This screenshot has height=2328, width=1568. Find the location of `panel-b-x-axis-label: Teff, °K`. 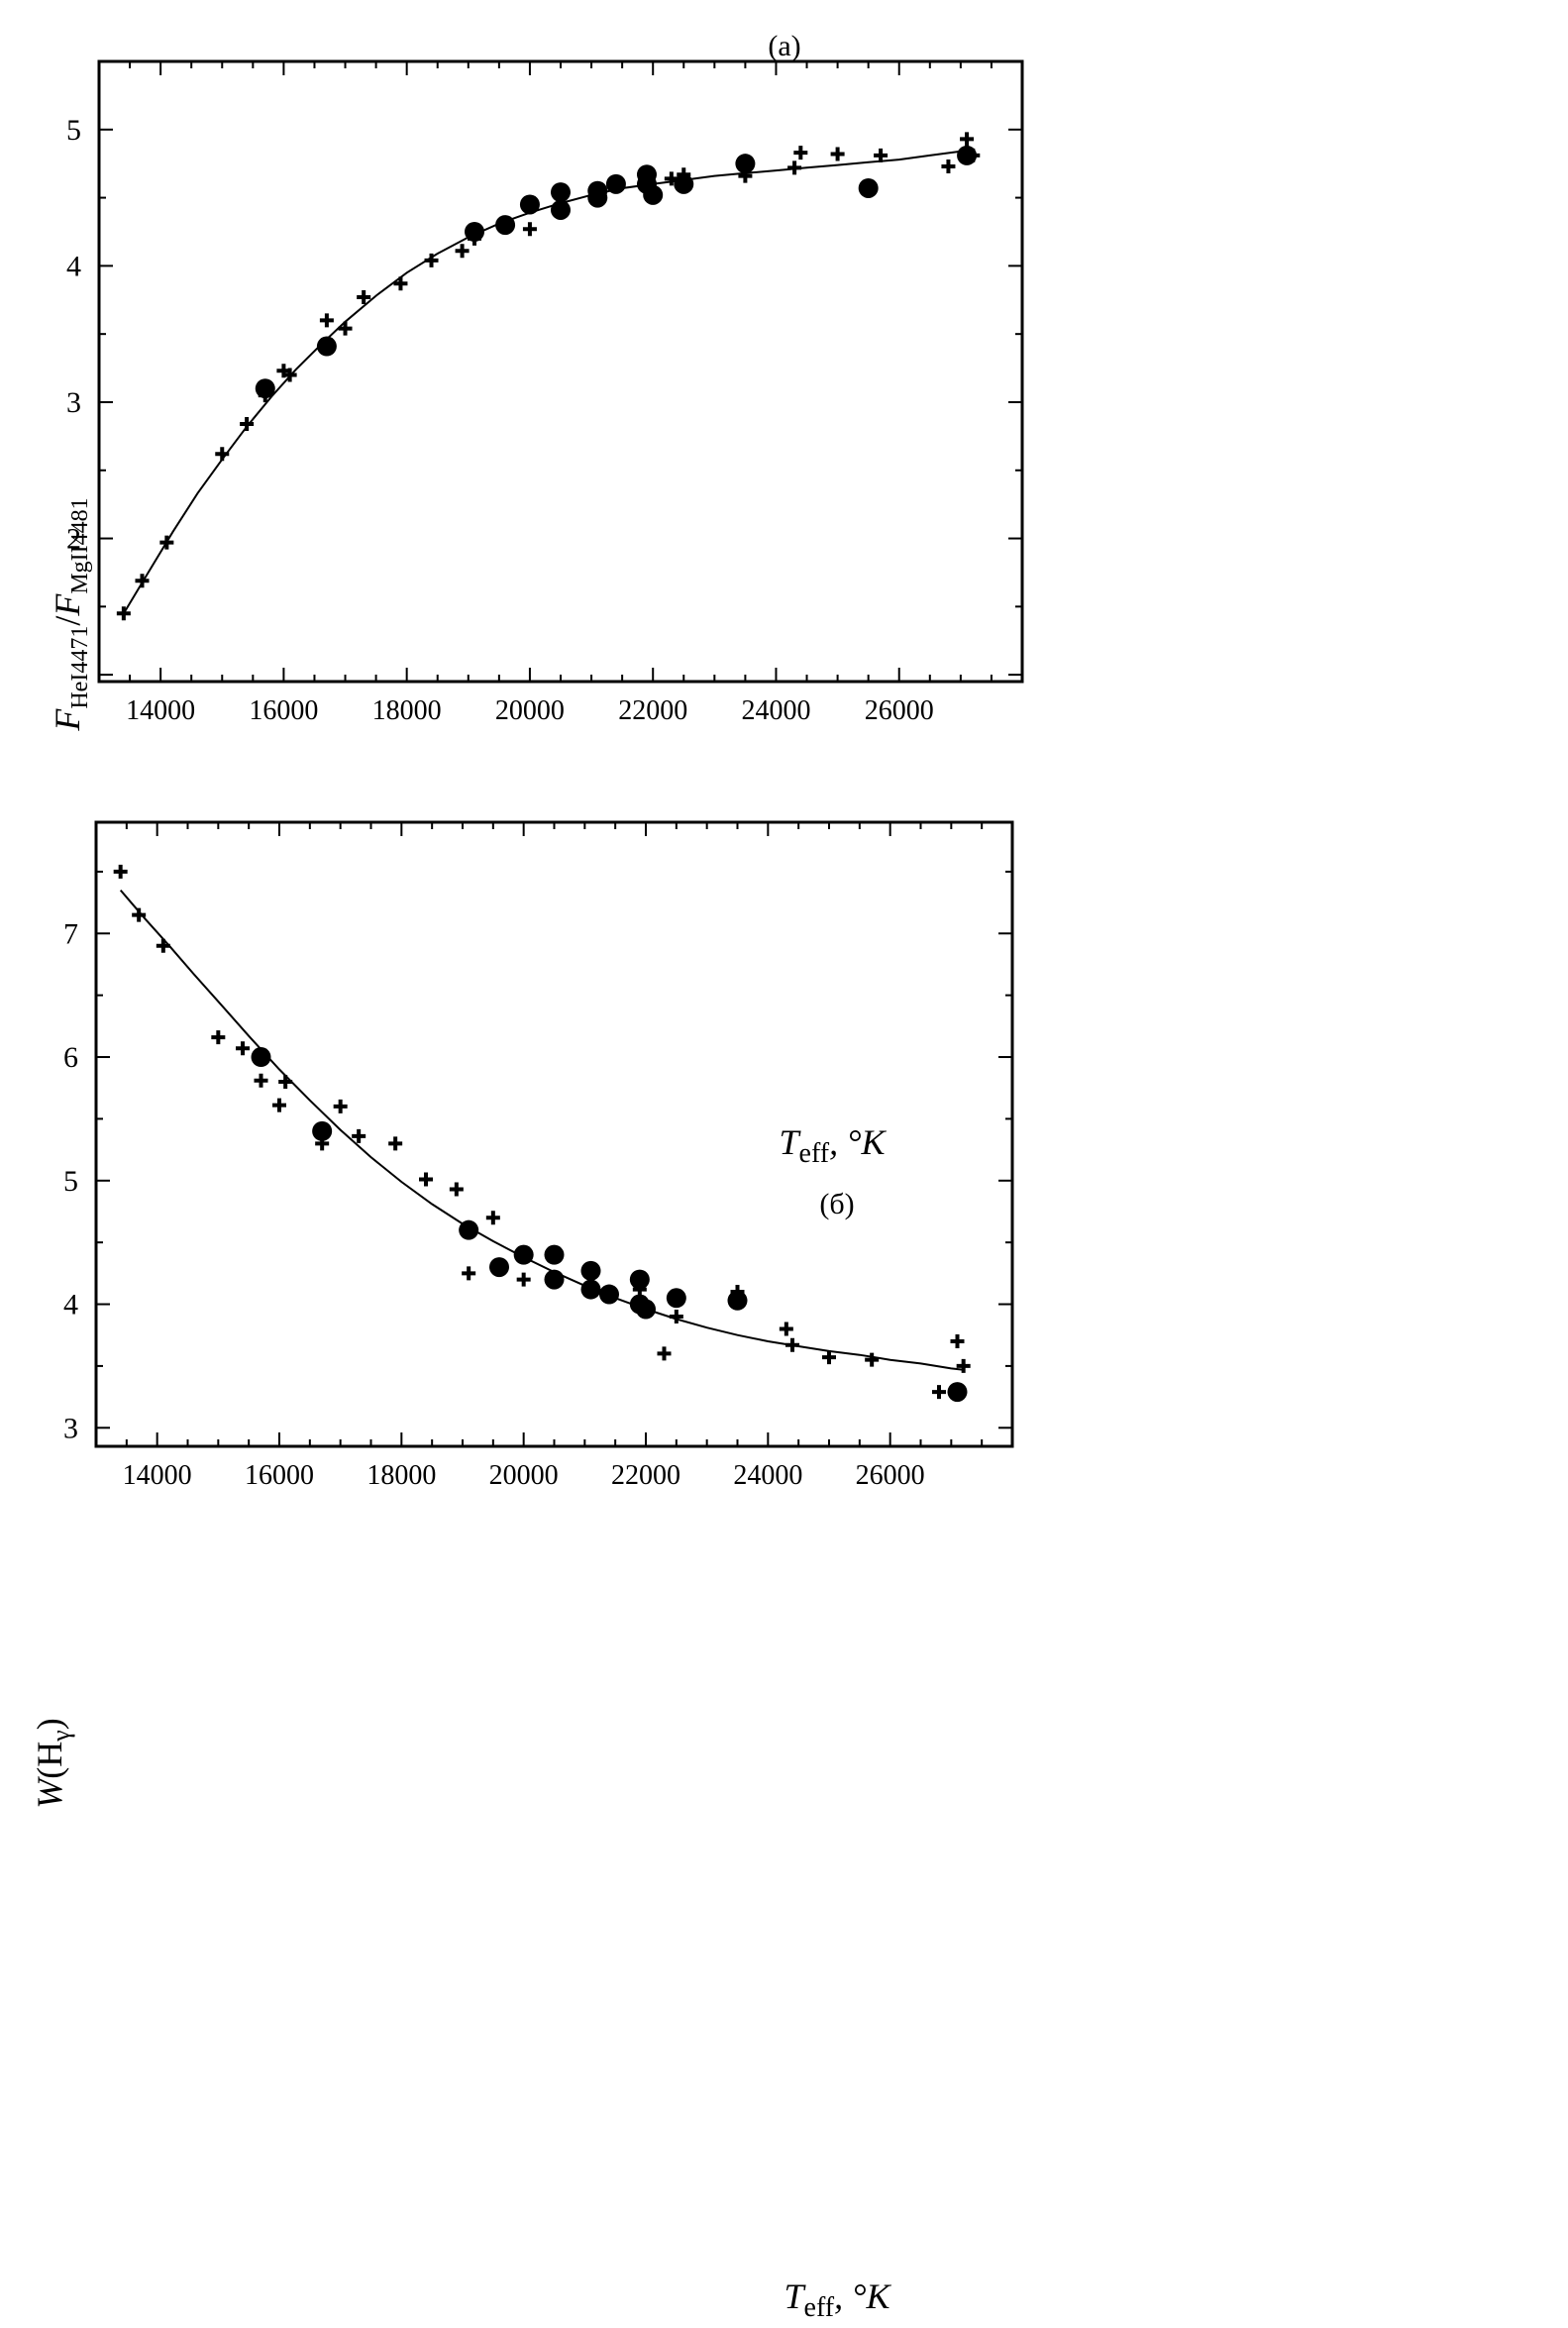

panel-b-x-axis-label: Teff, °K is located at coordinates (838, 2299).